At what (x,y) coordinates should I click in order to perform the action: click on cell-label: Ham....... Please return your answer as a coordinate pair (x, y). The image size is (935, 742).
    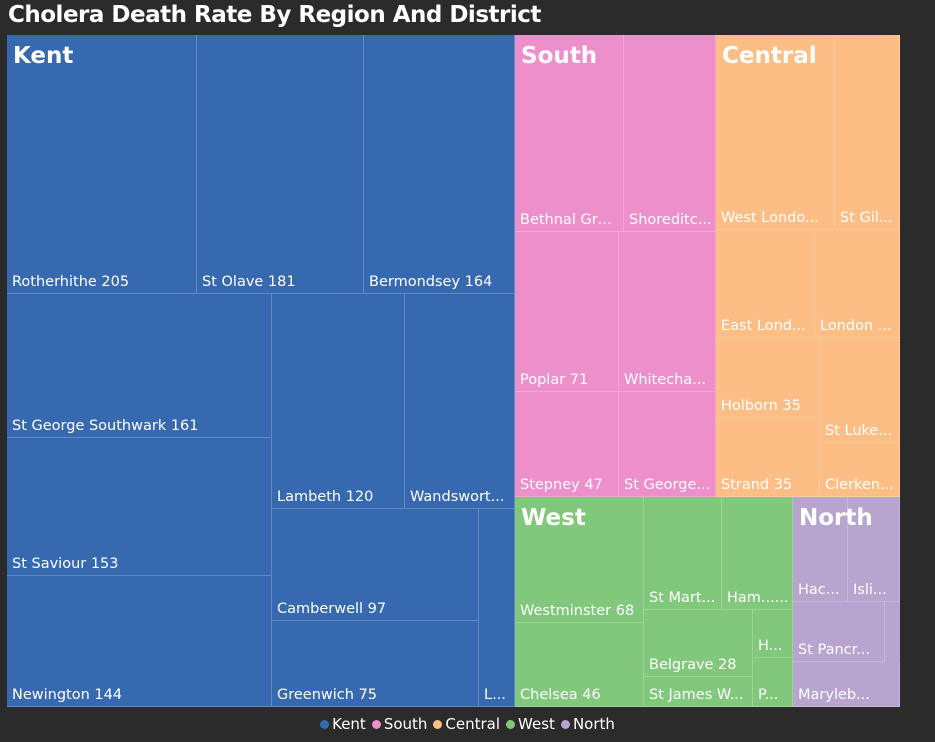
    Looking at the image, I should click on (758, 598).